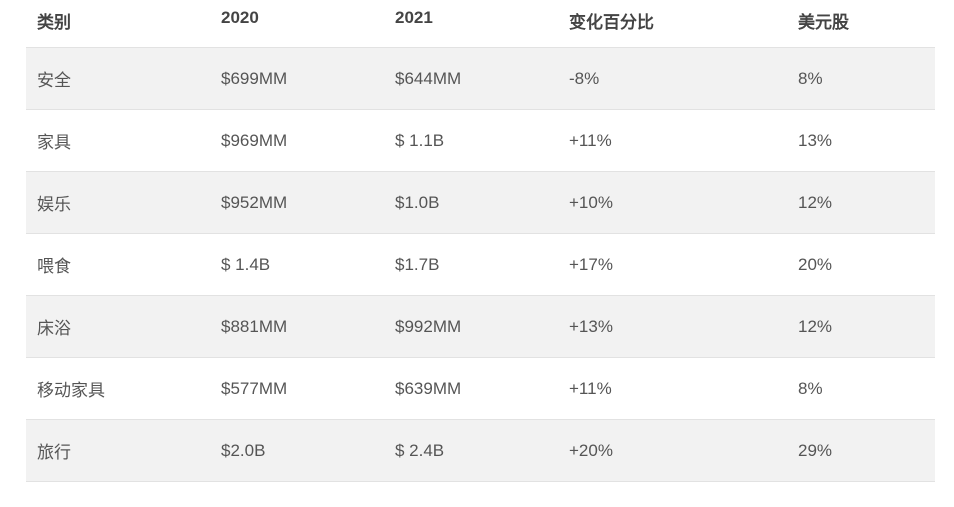 This screenshot has width=954, height=507. Describe the element at coordinates (54, 22) in the screenshot. I see `header-category: 类别` at that location.